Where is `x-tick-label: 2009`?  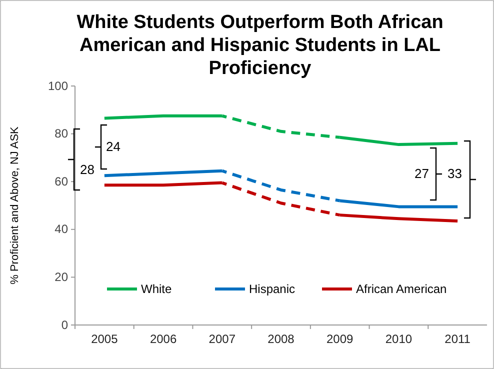
x-tick-label: 2009 is located at coordinates (340, 339).